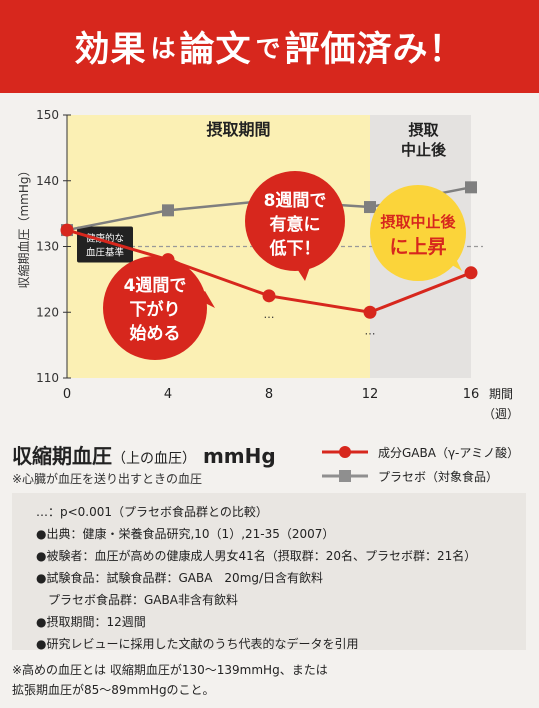 The height and width of the screenshot is (708, 539). Describe the element at coordinates (295, 201) in the screenshot. I see `bubble-text: 8週間で` at that location.